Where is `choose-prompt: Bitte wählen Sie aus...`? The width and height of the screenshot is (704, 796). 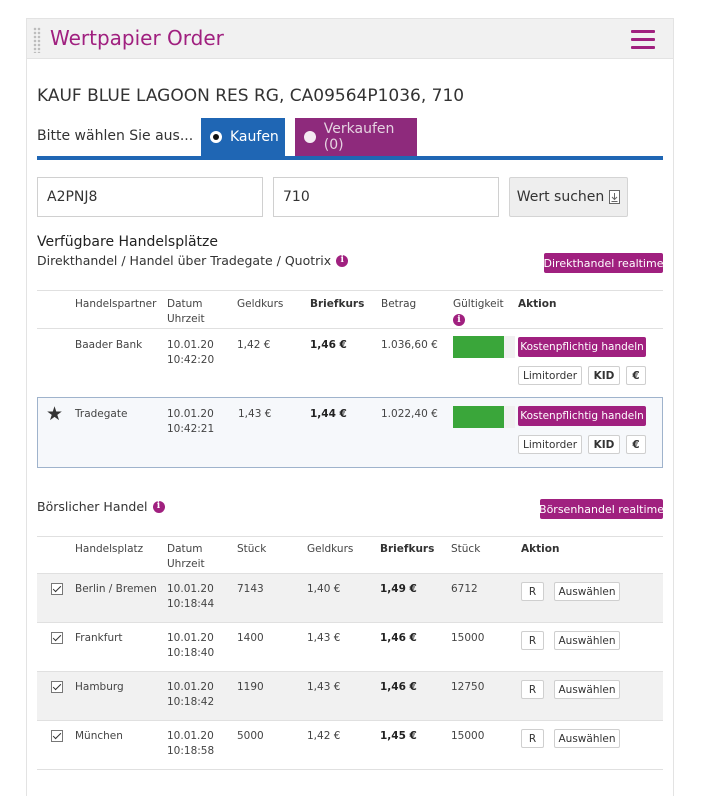
choose-prompt: Bitte wählen Sie aus... is located at coordinates (115, 136).